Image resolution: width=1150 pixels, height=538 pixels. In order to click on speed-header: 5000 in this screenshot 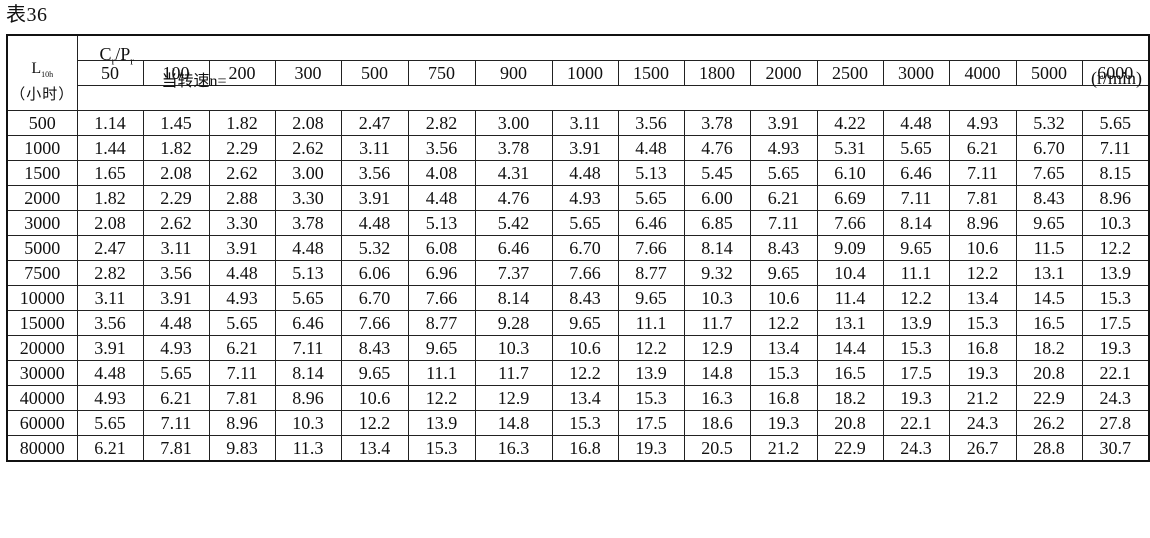, I will do `click(1049, 73)`.